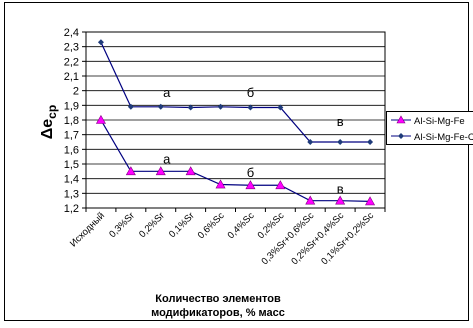 This screenshot has width=473, height=328. What do you see at coordinates (71, 33) in the screenshot?
I see `y-tick-label: 2,4` at bounding box center [71, 33].